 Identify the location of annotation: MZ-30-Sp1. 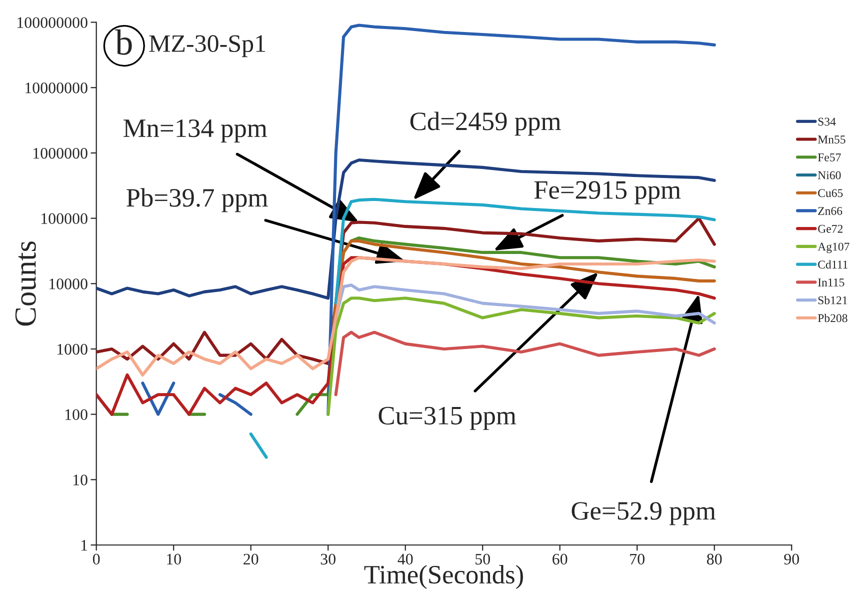
(207, 46).